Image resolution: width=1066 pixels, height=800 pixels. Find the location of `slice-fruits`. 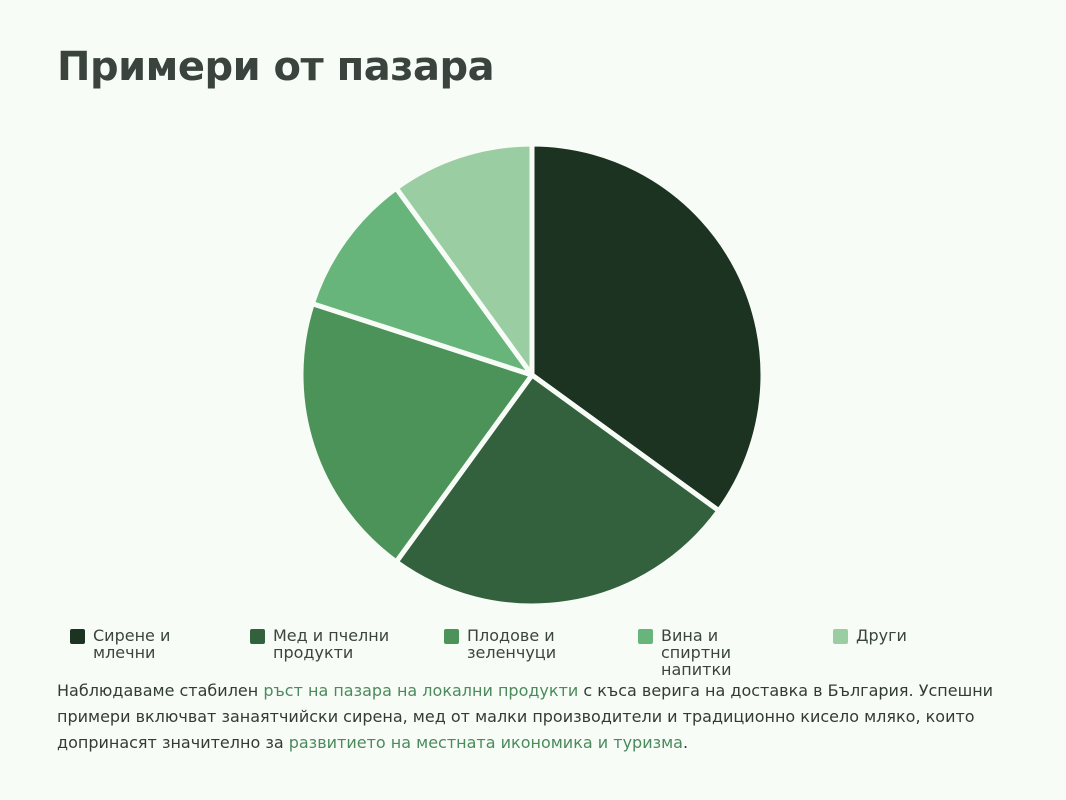

slice-fruits is located at coordinates (416, 433).